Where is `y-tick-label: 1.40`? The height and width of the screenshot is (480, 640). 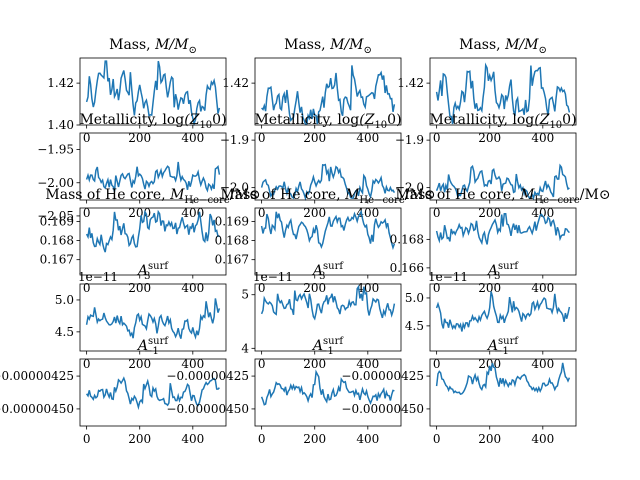 y-tick-label: 1.40 is located at coordinates (60, 125).